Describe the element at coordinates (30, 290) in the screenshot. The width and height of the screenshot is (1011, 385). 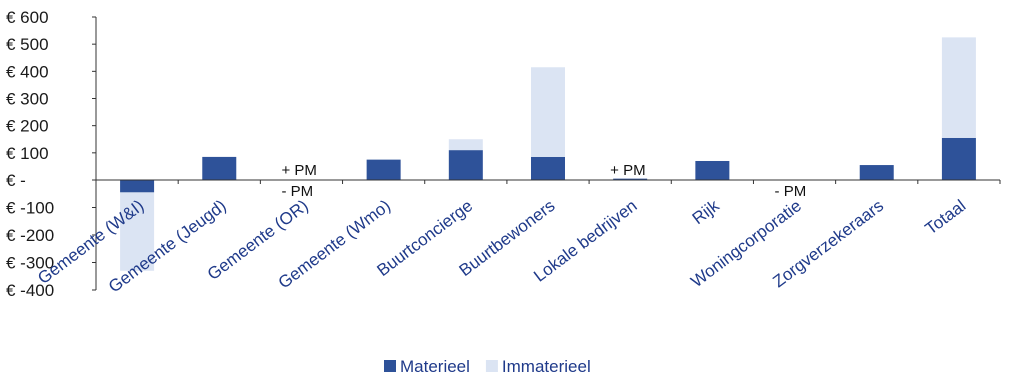
I see `y-tick-label: € -400` at that location.